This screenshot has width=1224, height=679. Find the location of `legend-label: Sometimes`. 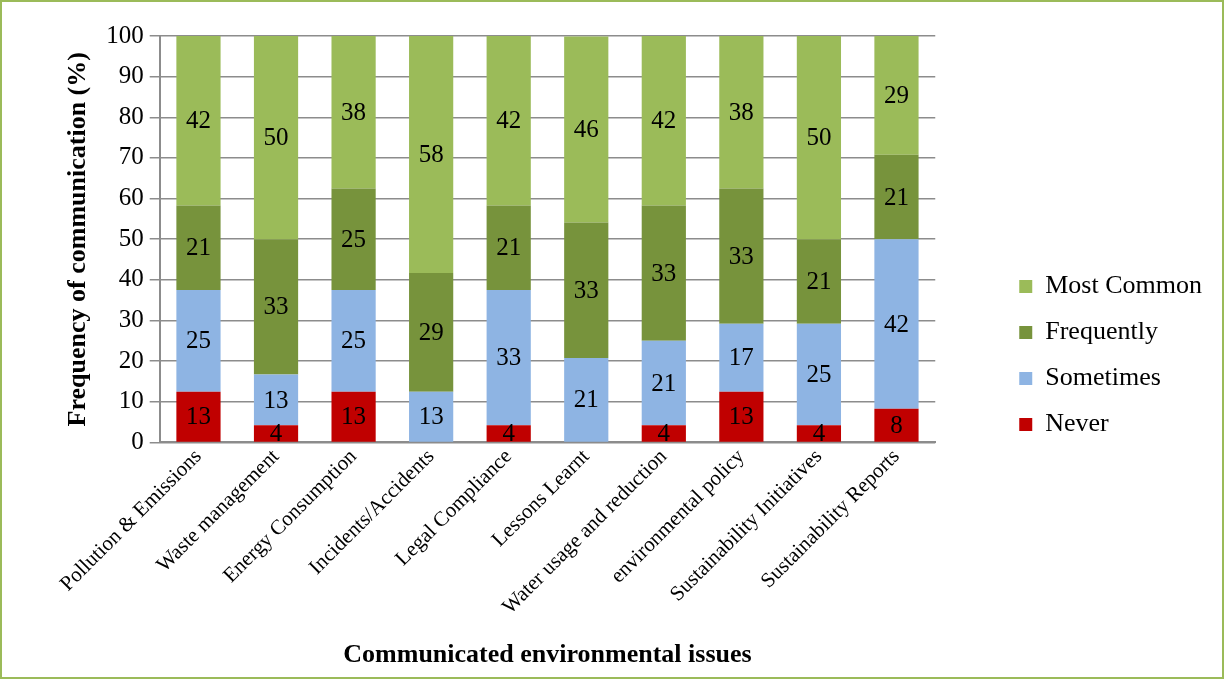

legend-label: Sometimes is located at coordinates (1103, 377).